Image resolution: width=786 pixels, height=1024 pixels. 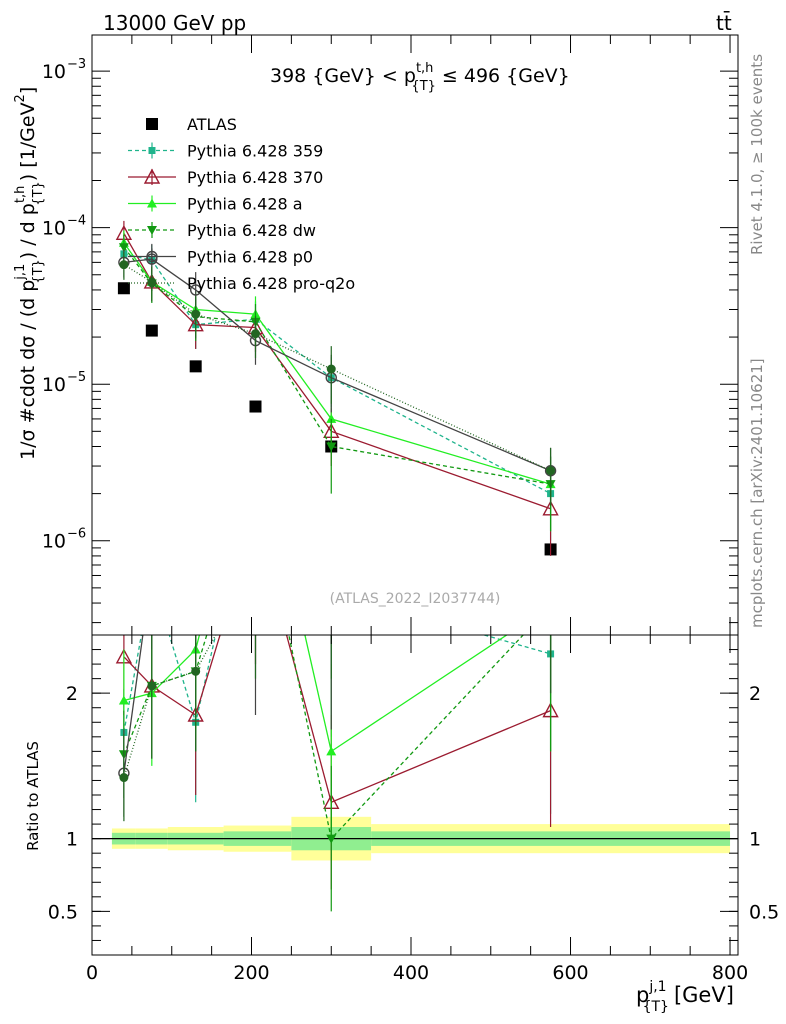 What do you see at coordinates (730, 973) in the screenshot?
I see `x-tick-label: 800` at bounding box center [730, 973].